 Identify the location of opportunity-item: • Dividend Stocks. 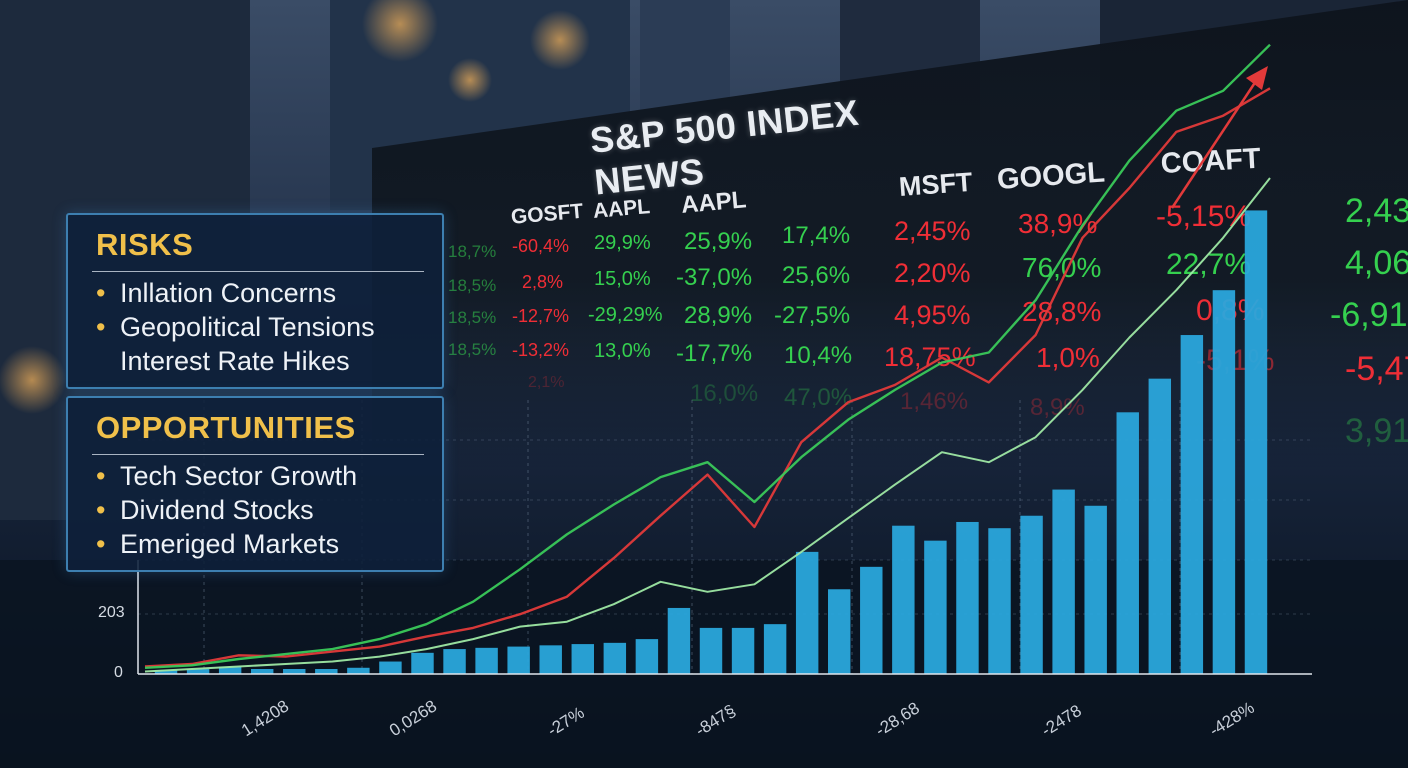
(205, 510).